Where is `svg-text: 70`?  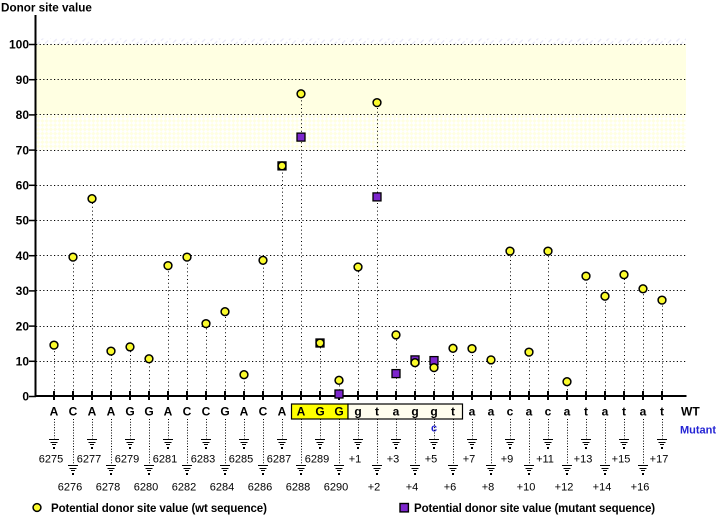 svg-text: 70 is located at coordinates (23, 150).